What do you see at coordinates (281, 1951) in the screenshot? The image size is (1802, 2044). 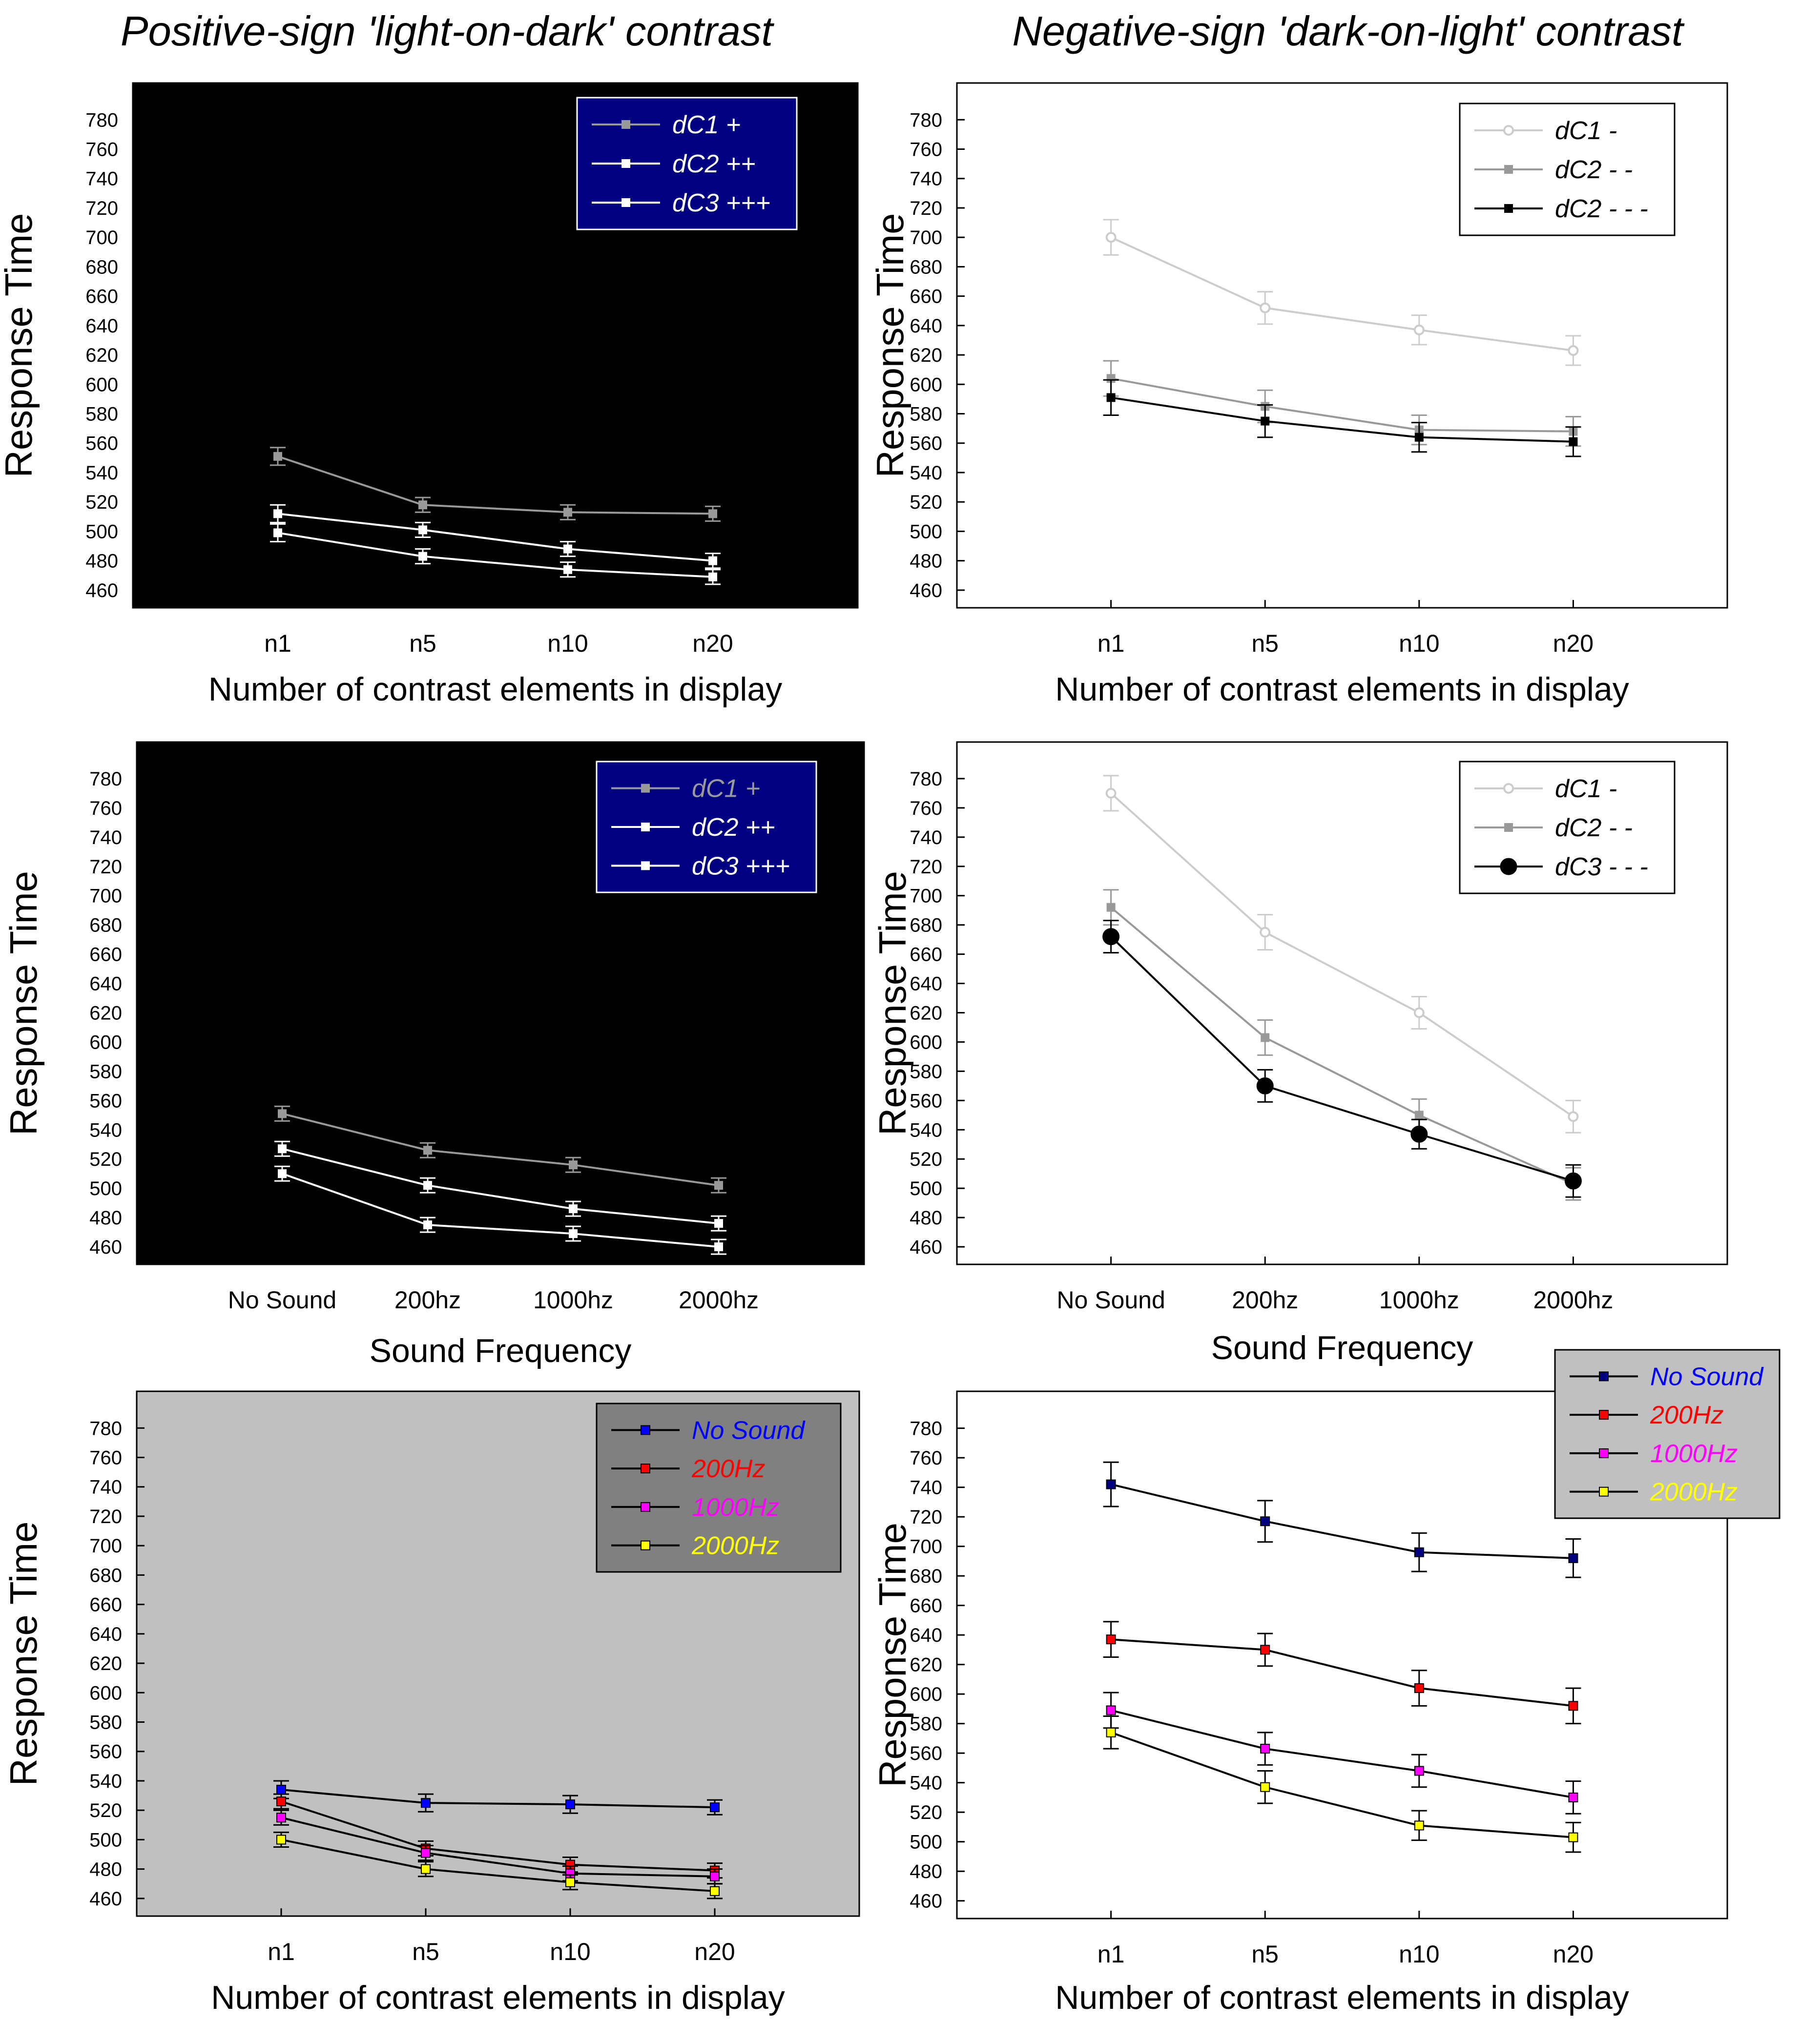 I see `x-tick-label: n1` at bounding box center [281, 1951].